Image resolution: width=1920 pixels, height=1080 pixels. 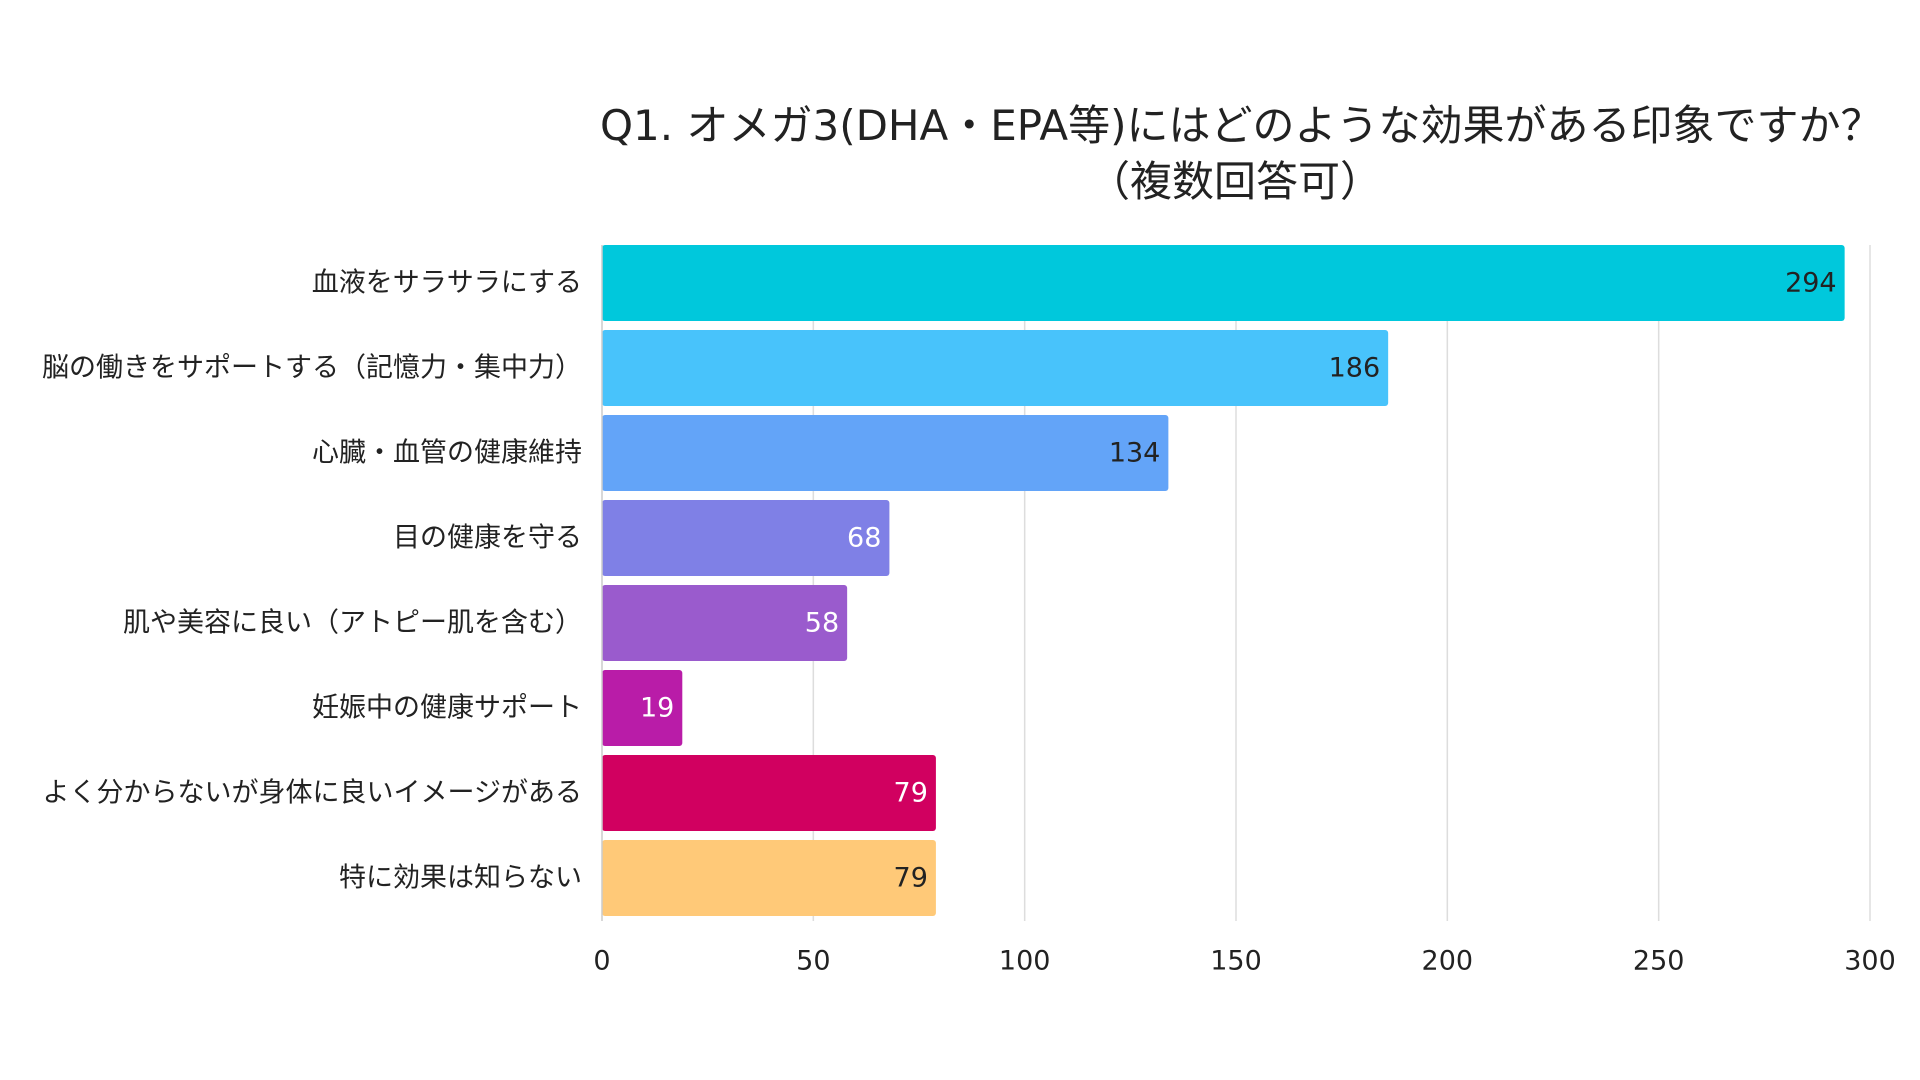 What do you see at coordinates (487, 538) in the screenshot?
I see `category-label-3: 目の健康を守る` at bounding box center [487, 538].